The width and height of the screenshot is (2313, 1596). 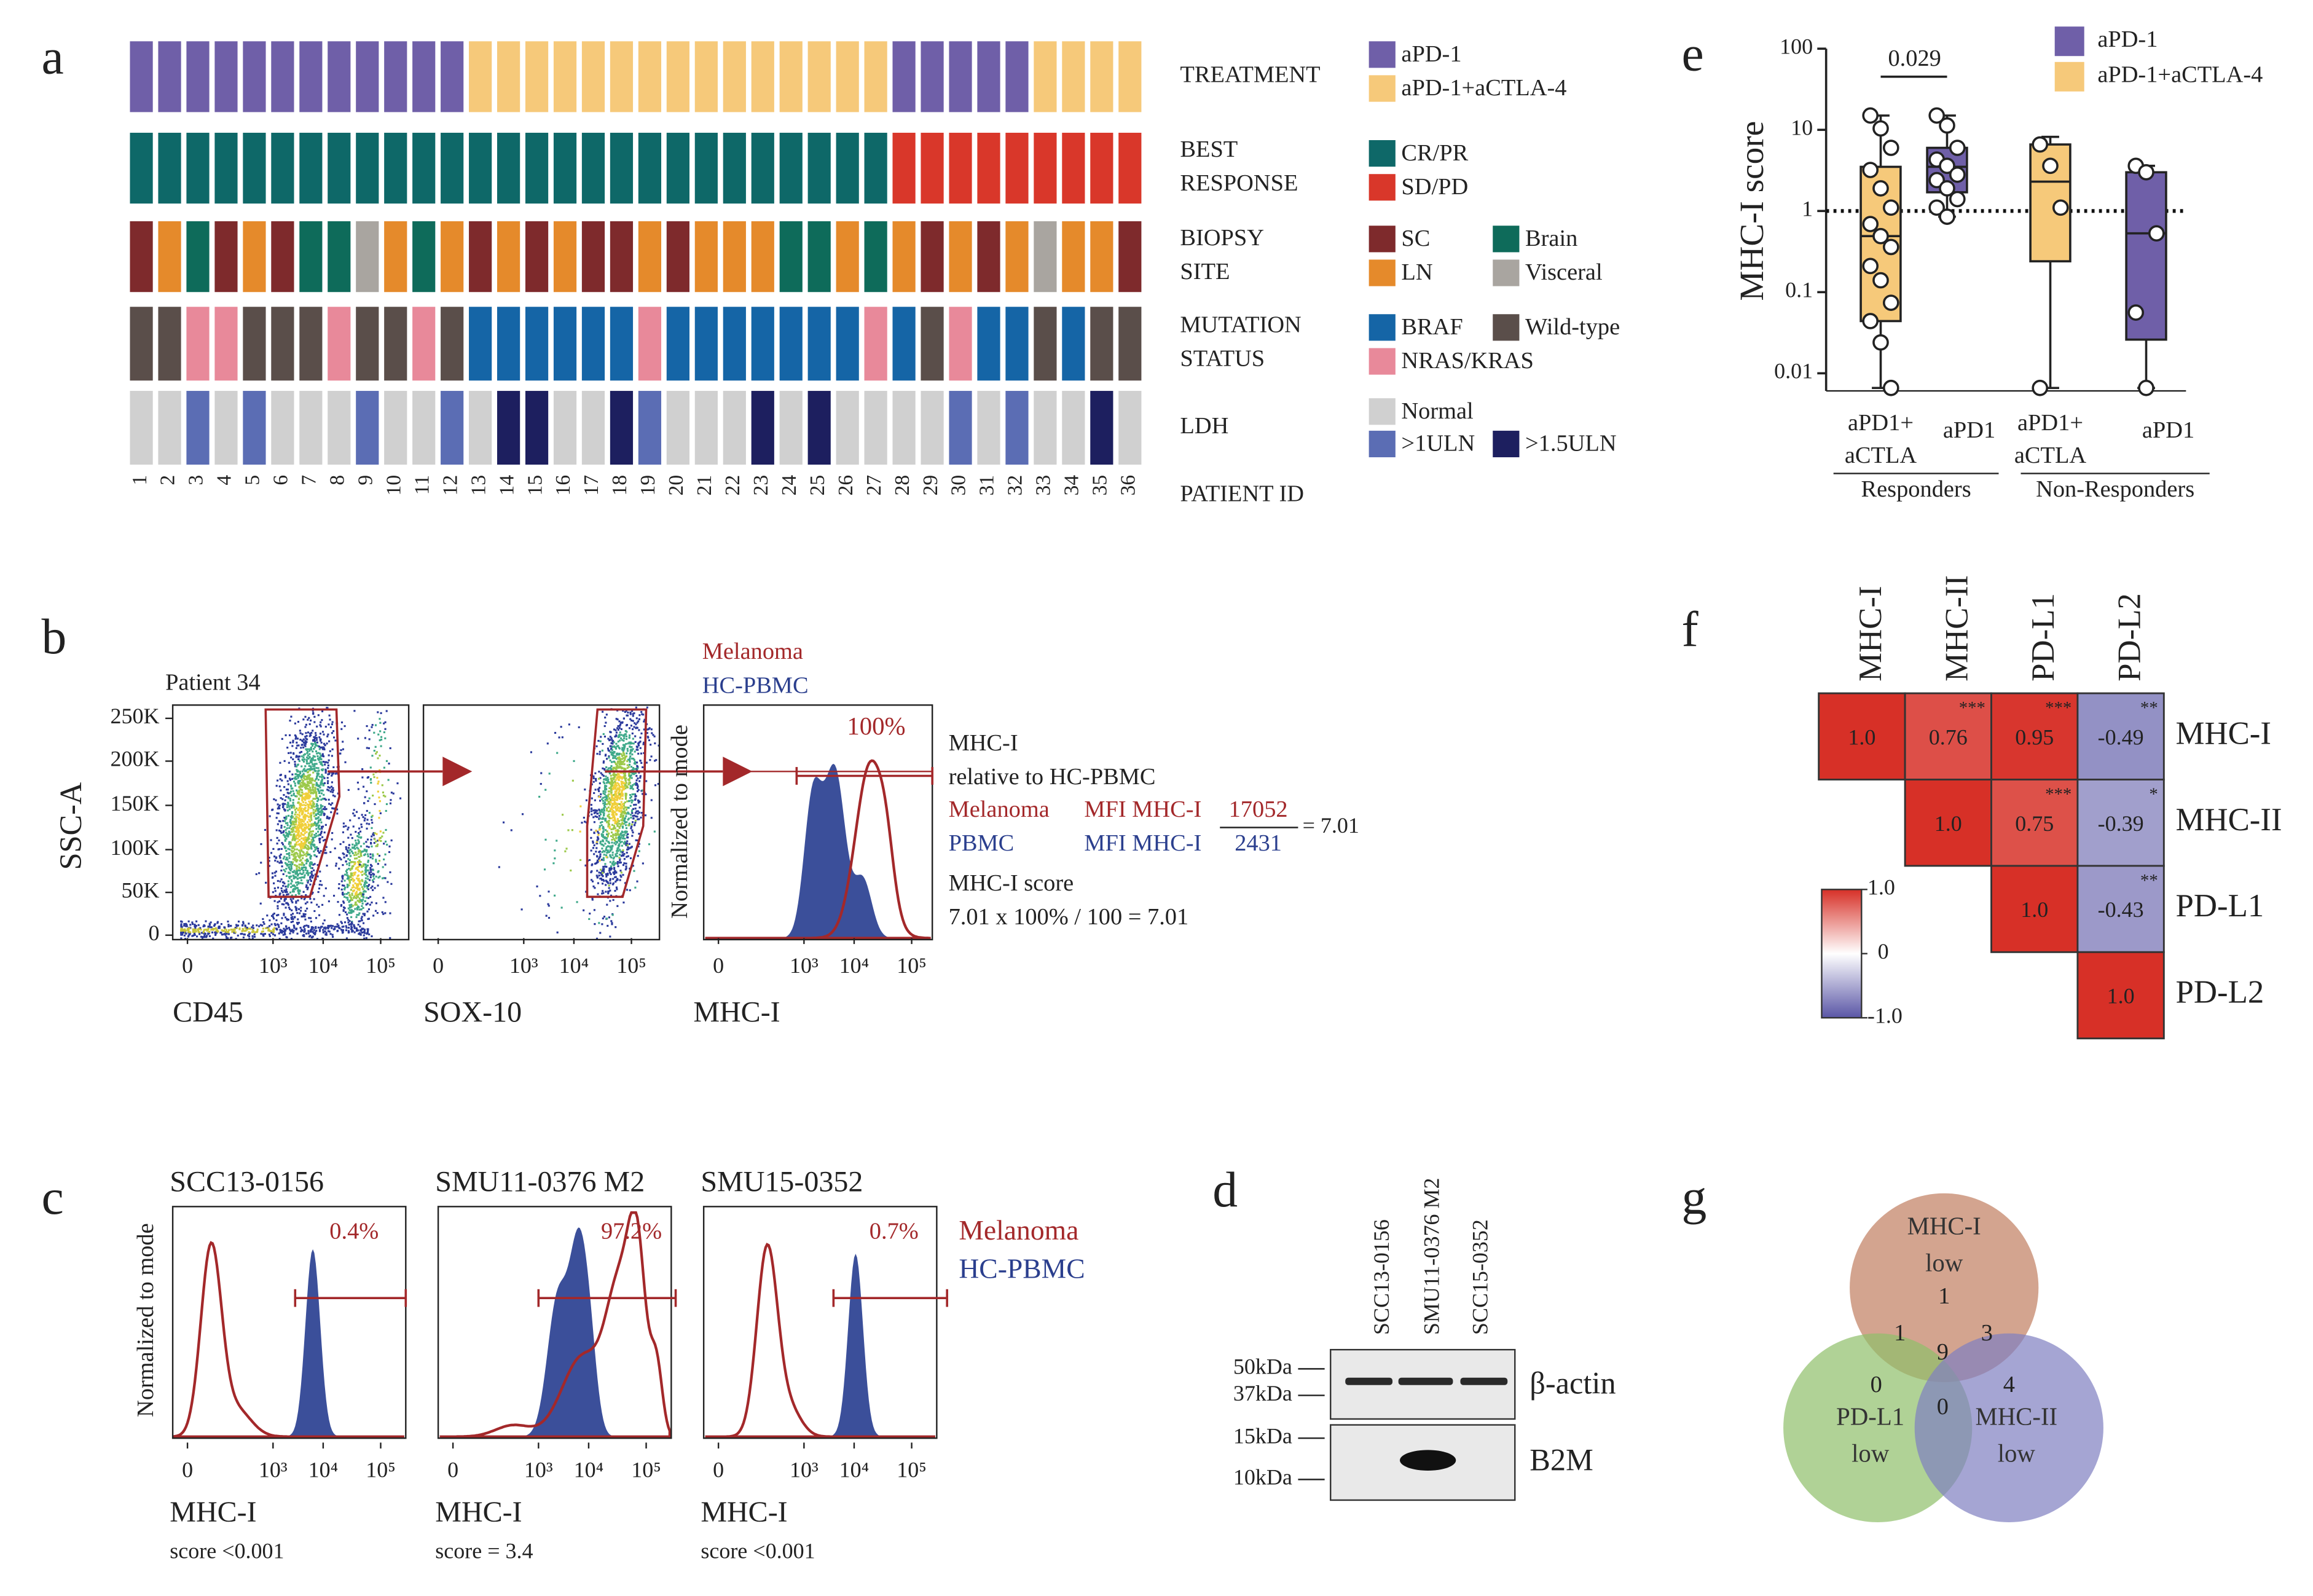 I want to click on x-tick-label: 10⁵, so click(x=381, y=966).